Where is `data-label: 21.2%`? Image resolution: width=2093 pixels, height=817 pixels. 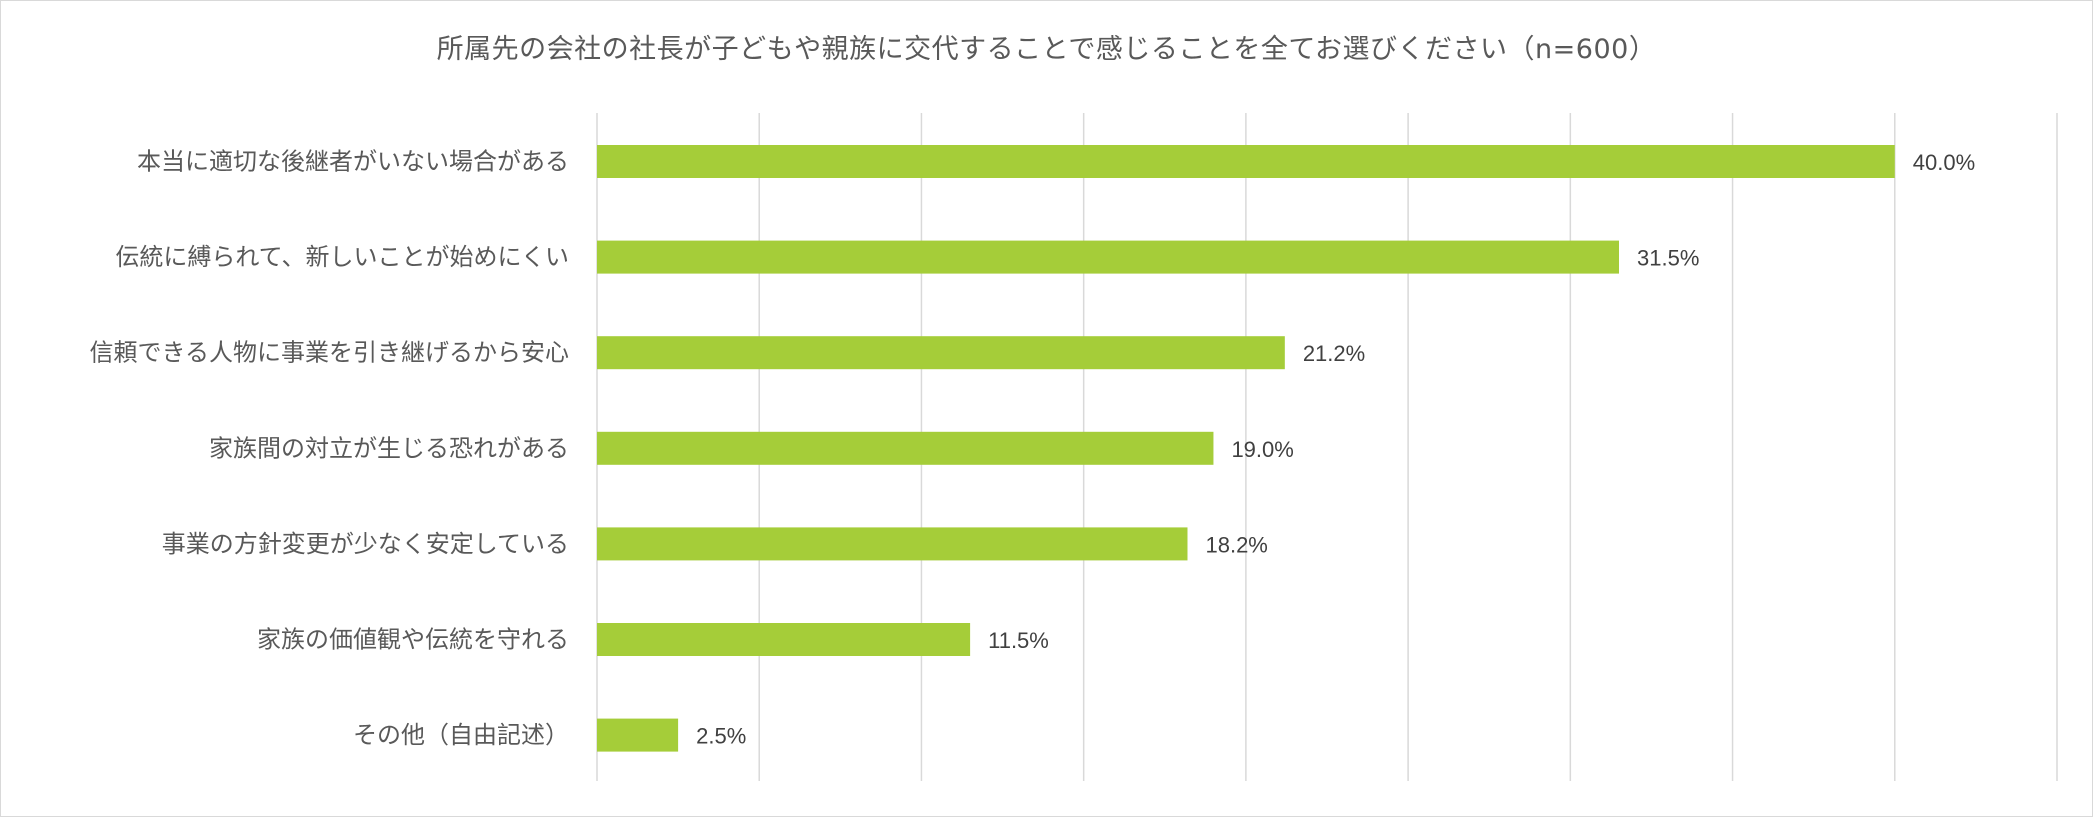
data-label: 21.2% is located at coordinates (1334, 353).